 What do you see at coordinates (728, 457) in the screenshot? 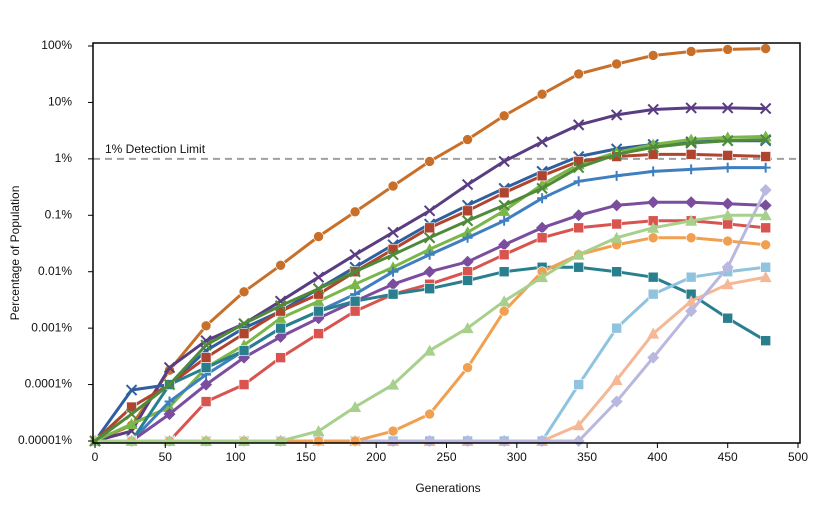
I see `x-tick-label: 450` at bounding box center [728, 457].